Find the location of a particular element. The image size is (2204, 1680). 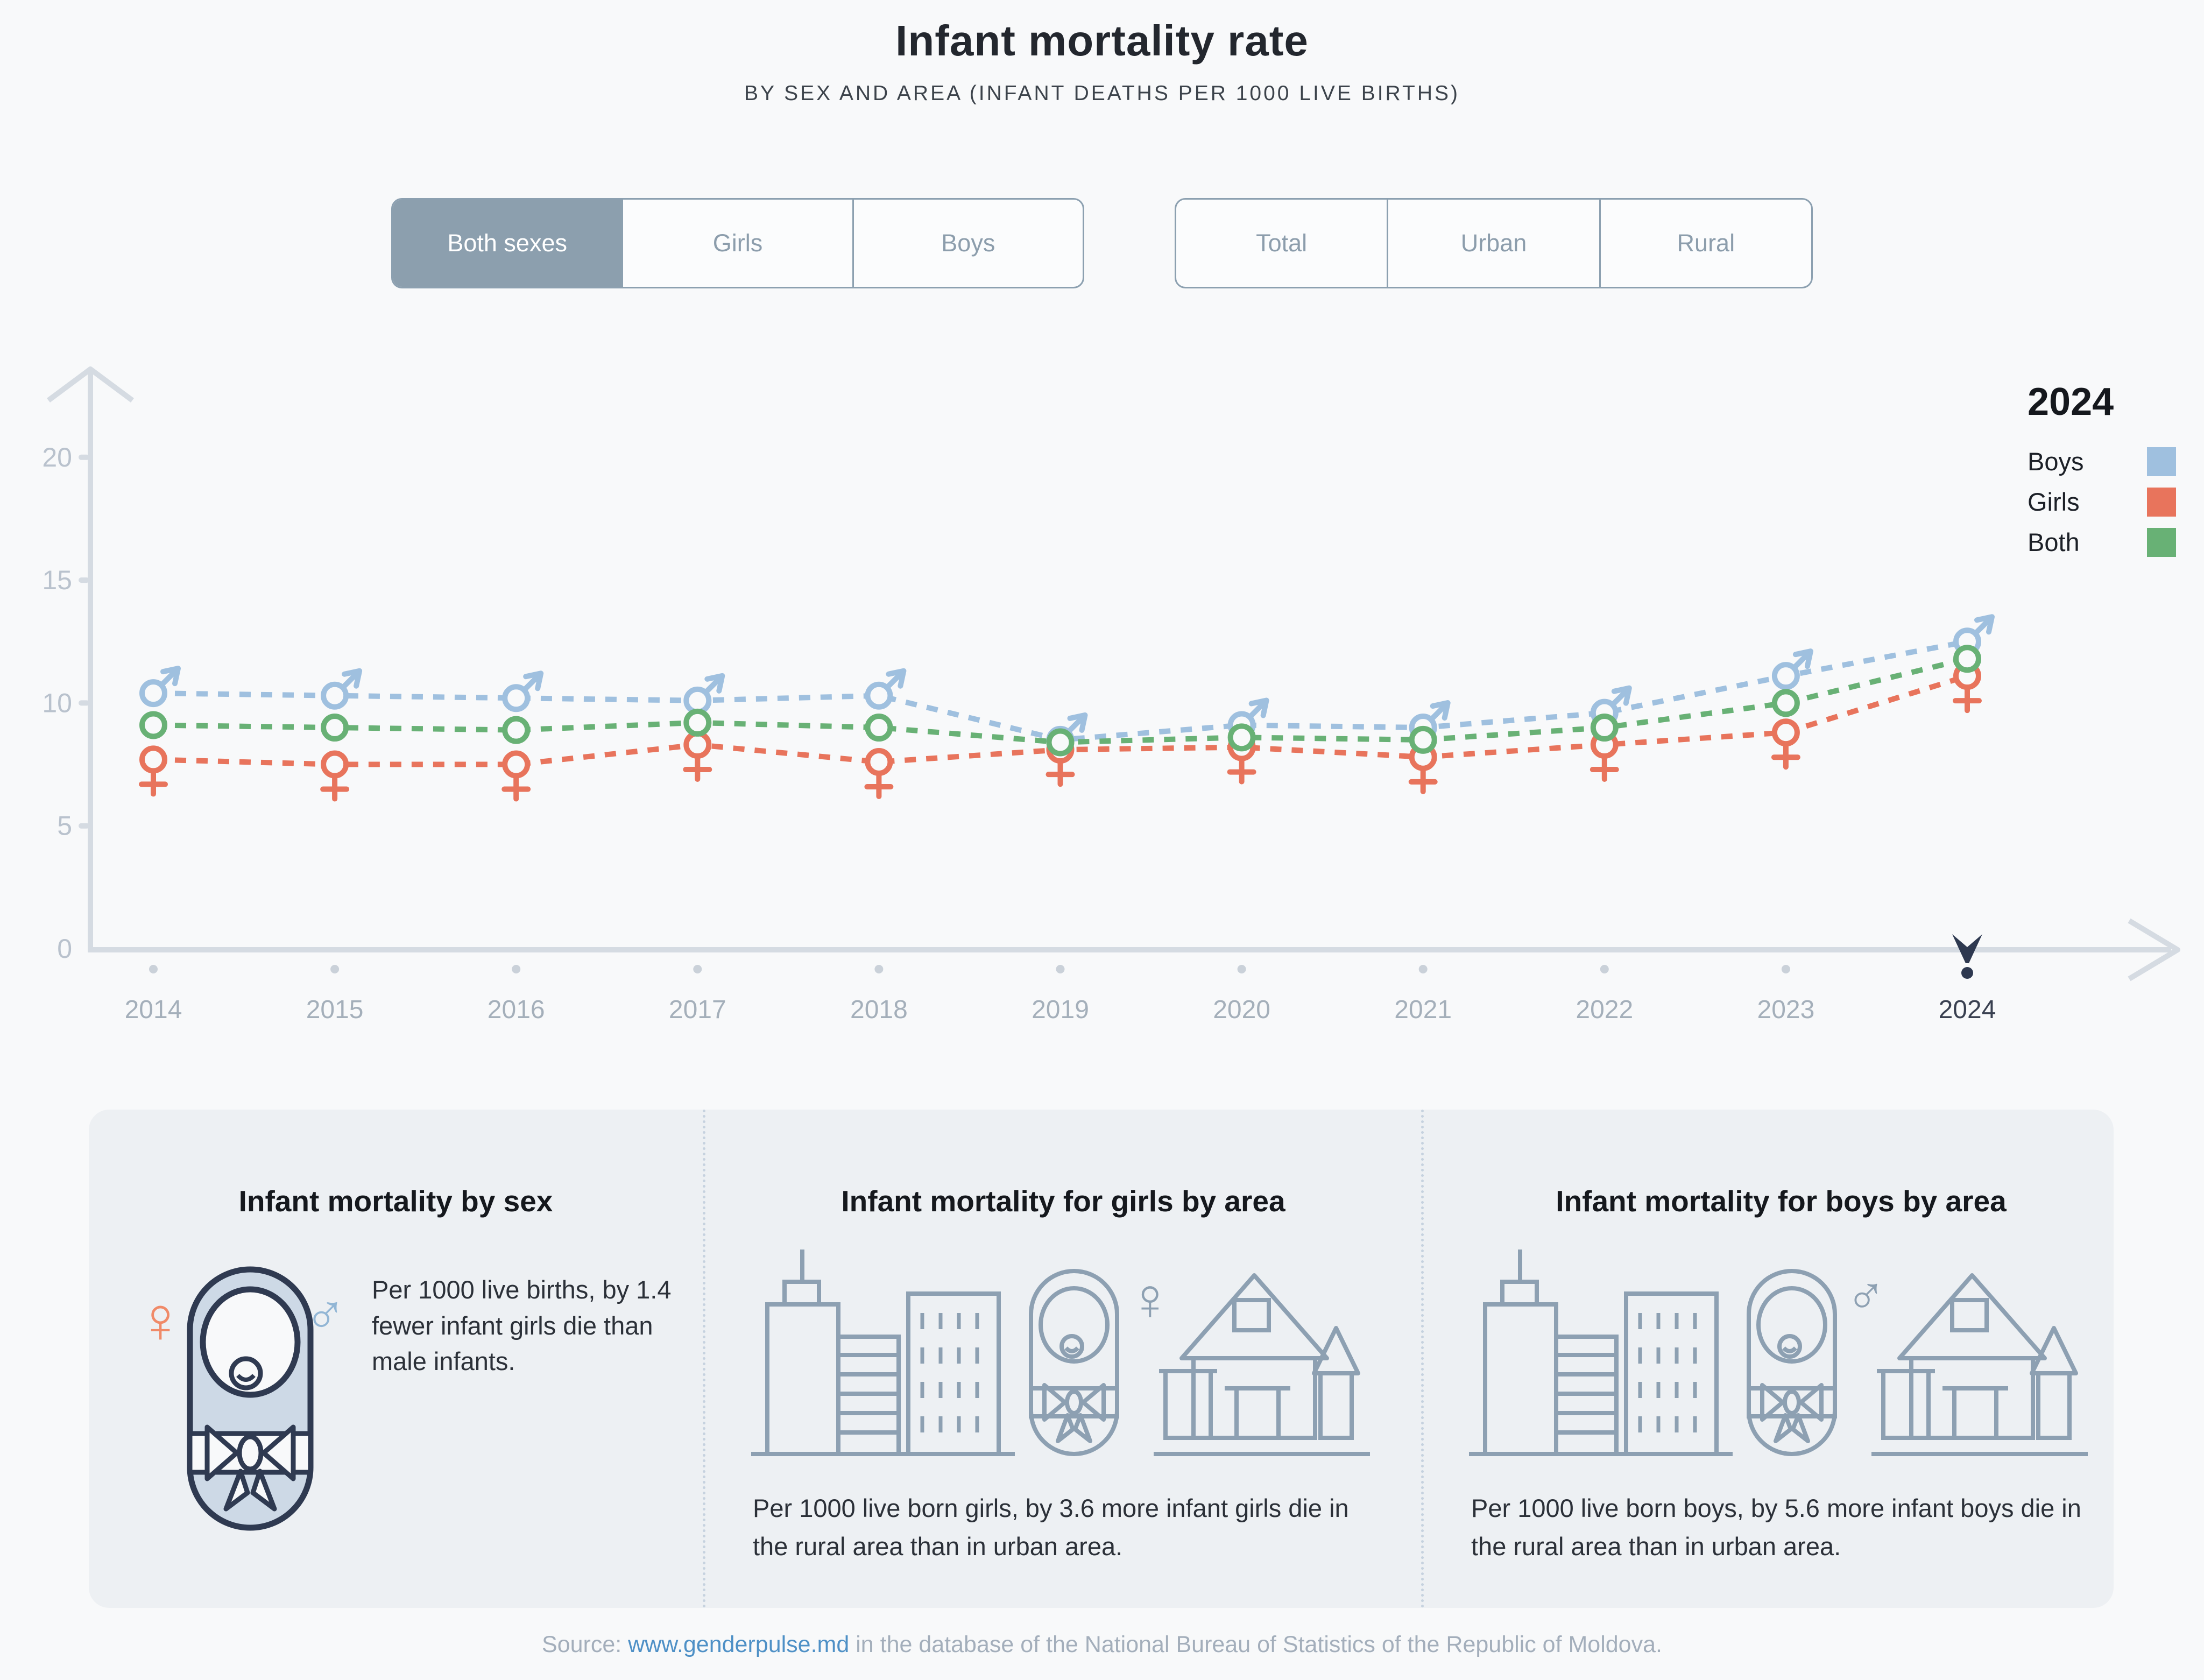

x-axis-arrow-icon is located at coordinates (2154, 950).